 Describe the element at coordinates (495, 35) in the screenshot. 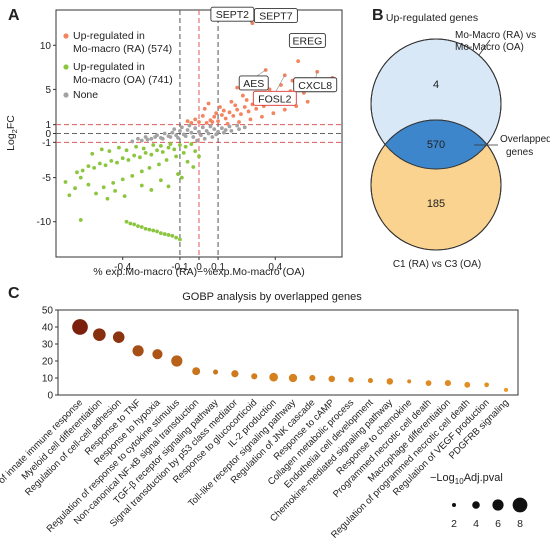

I see `venn-set-top-label-1: Mo-Macro (RA) vs` at that location.